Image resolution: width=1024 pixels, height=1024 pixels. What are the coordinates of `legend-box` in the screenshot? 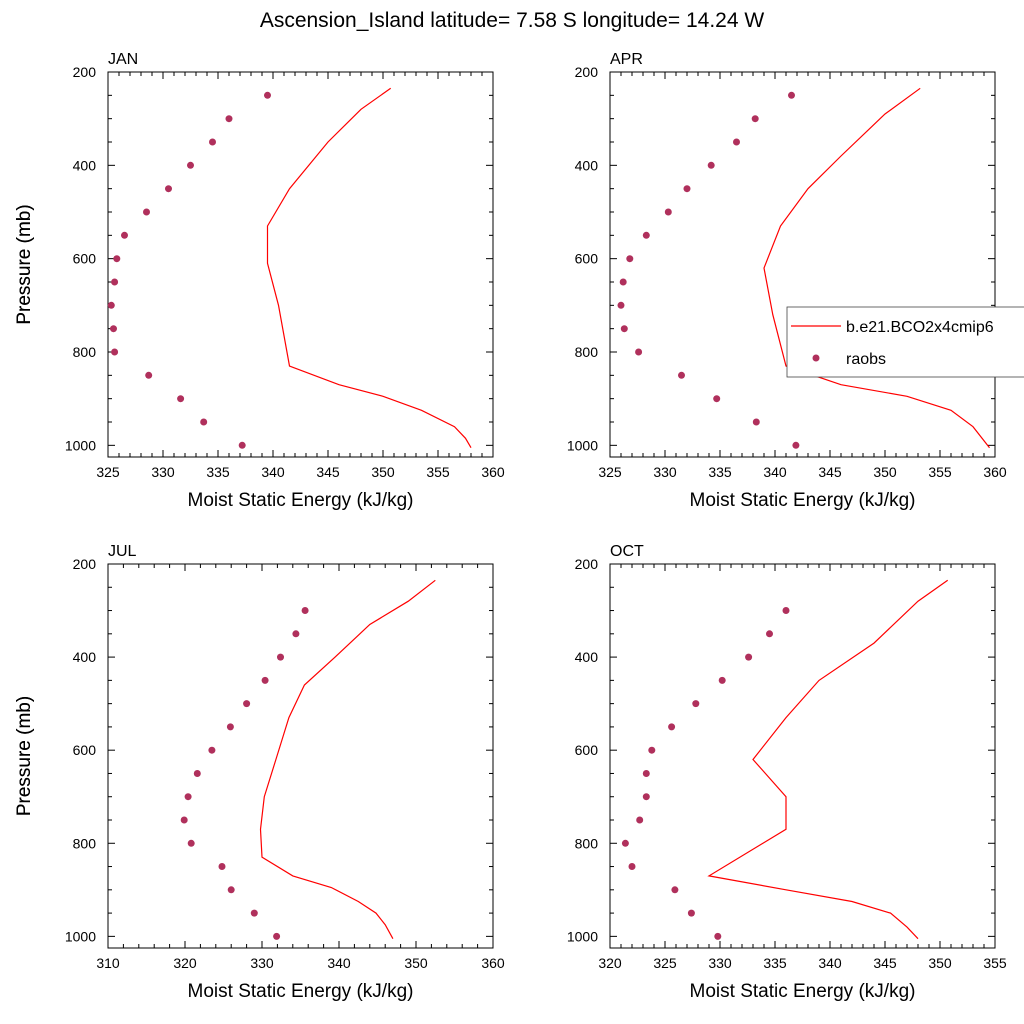 It's located at (905, 342).